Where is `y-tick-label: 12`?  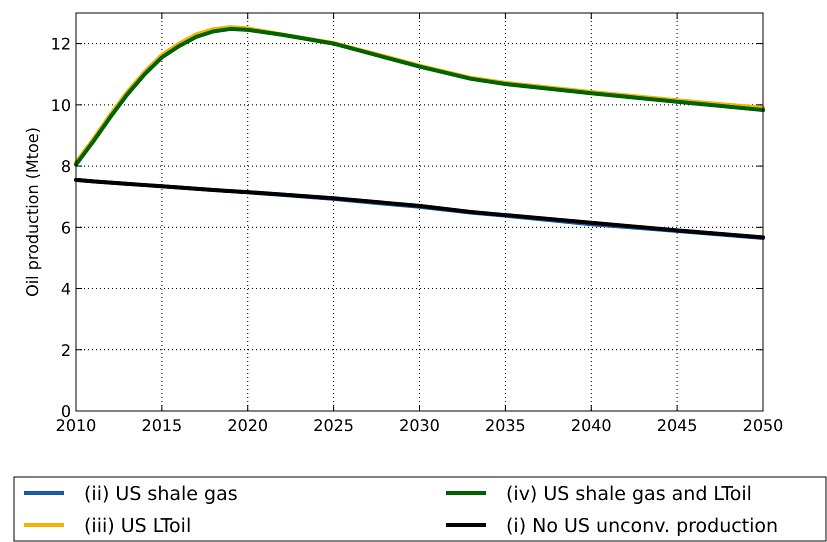
y-tick-label: 12 is located at coordinates (60, 44).